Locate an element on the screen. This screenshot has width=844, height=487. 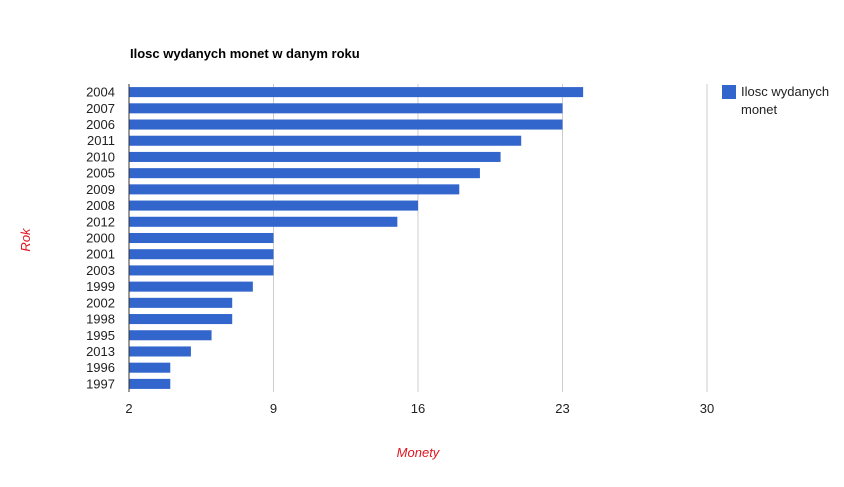
bar-1998 is located at coordinates (181, 319).